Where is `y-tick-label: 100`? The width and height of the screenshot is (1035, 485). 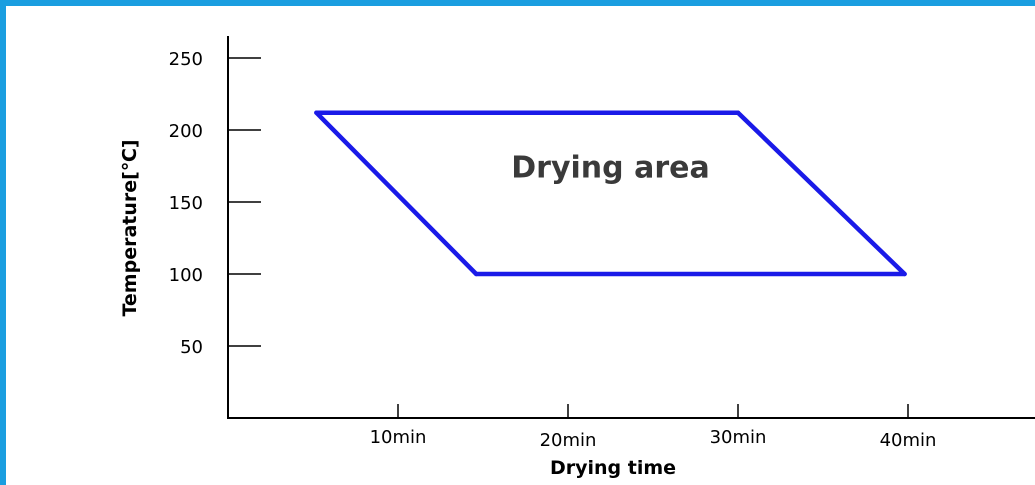 y-tick-label: 100 is located at coordinates (186, 275).